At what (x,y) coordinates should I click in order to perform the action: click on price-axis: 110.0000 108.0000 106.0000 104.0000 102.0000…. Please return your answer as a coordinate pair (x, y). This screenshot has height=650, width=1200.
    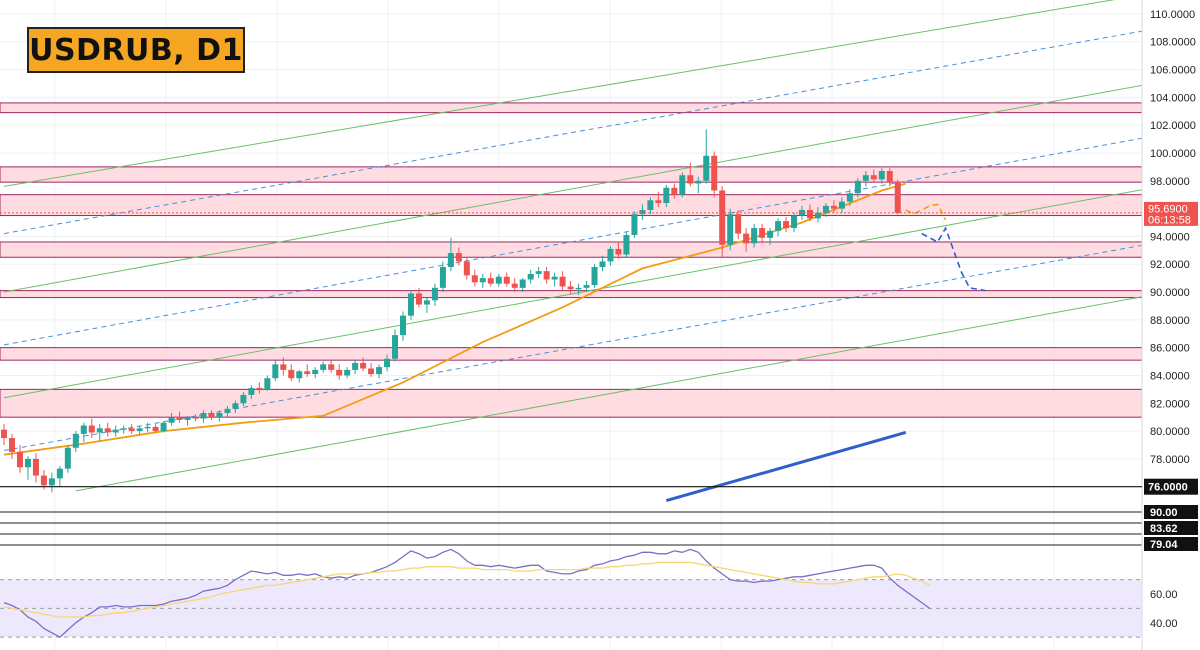
    Looking at the image, I should click on (1170, 325).